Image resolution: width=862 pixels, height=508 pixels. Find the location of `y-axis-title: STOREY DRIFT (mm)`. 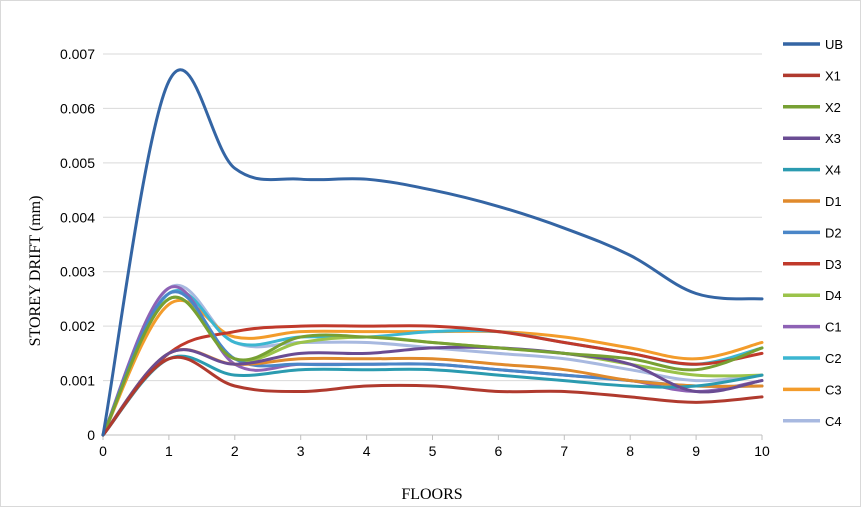

y-axis-title: STOREY DRIFT (mm) is located at coordinates (35, 271).